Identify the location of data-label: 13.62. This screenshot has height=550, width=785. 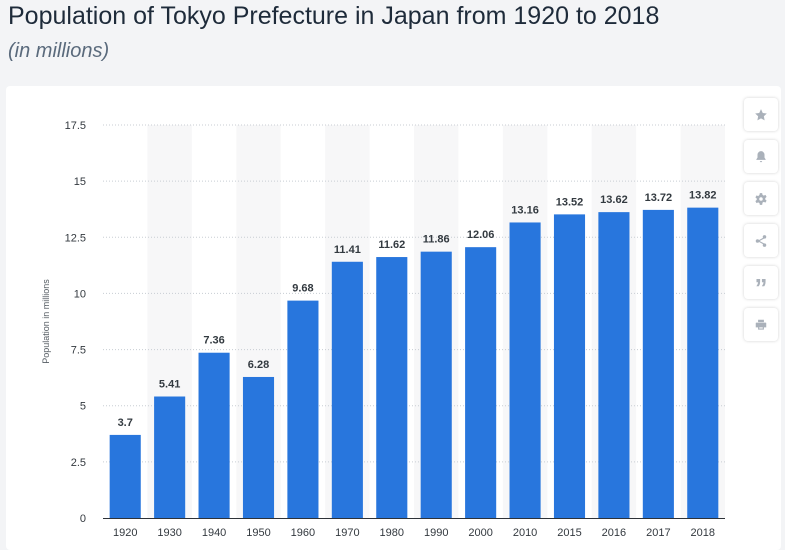
(614, 200).